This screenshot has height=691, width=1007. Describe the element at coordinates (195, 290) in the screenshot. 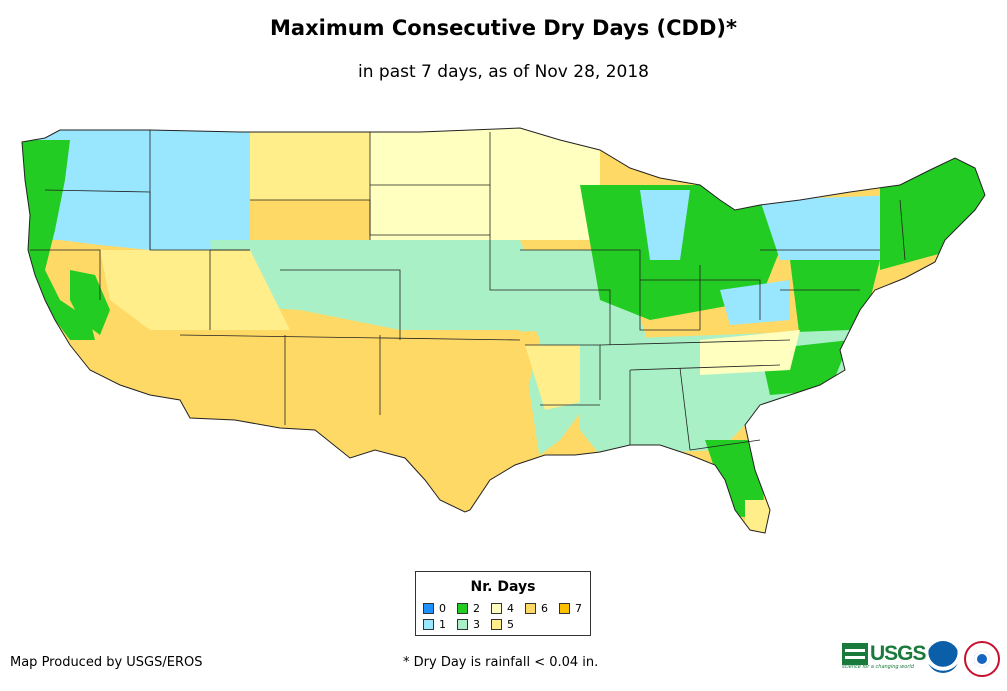

I see `region-great-basin-pale` at that location.